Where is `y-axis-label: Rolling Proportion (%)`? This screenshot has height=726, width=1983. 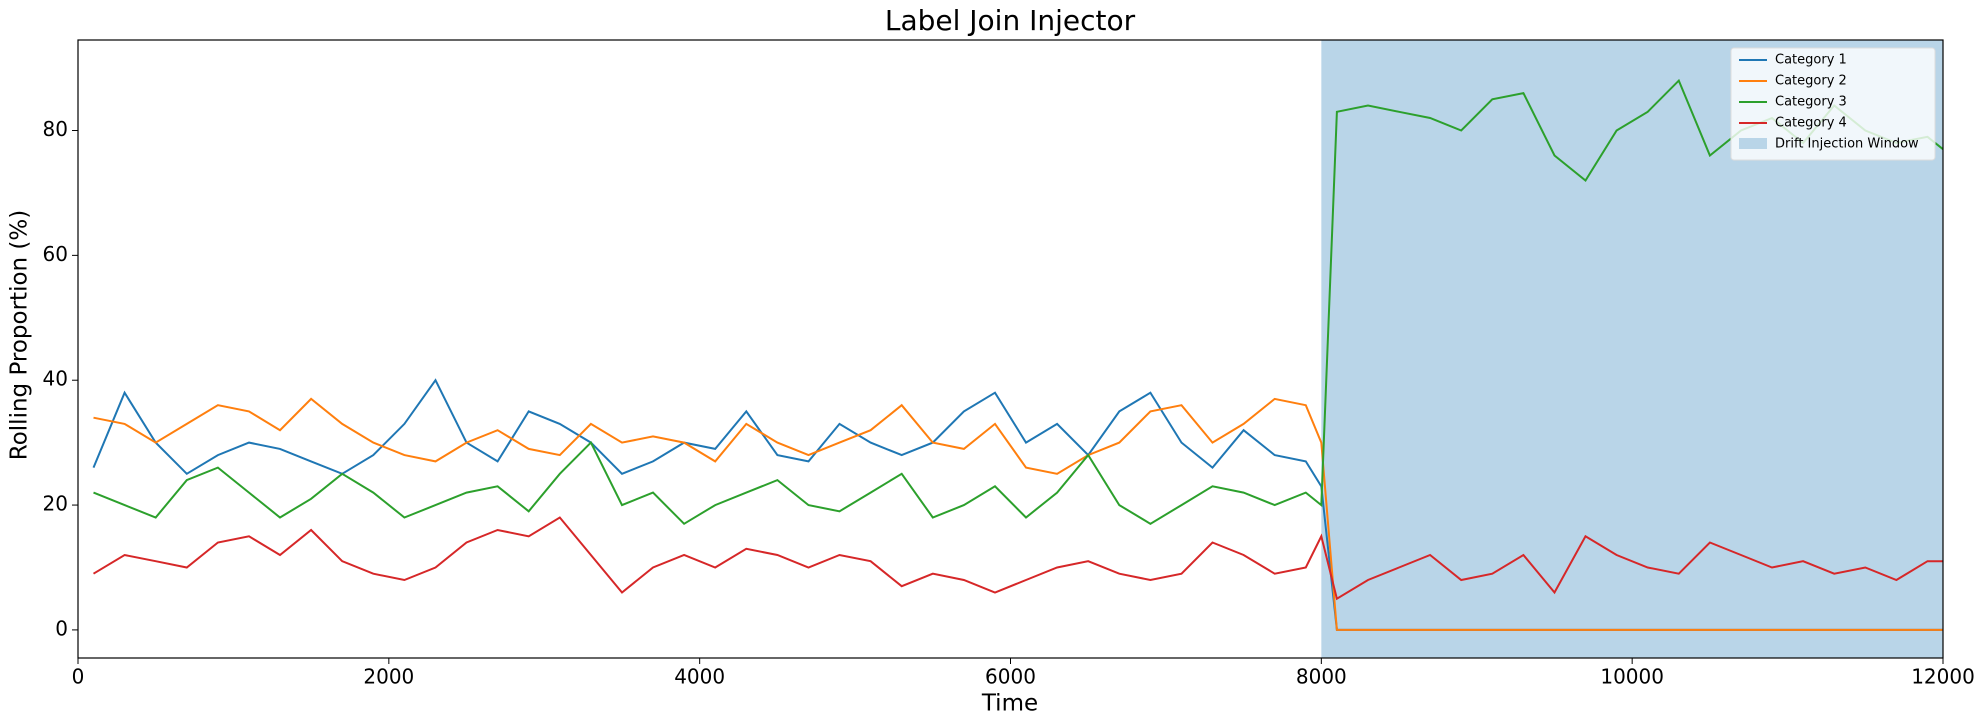 y-axis-label: Rolling Proportion (%) is located at coordinates (20, 335).